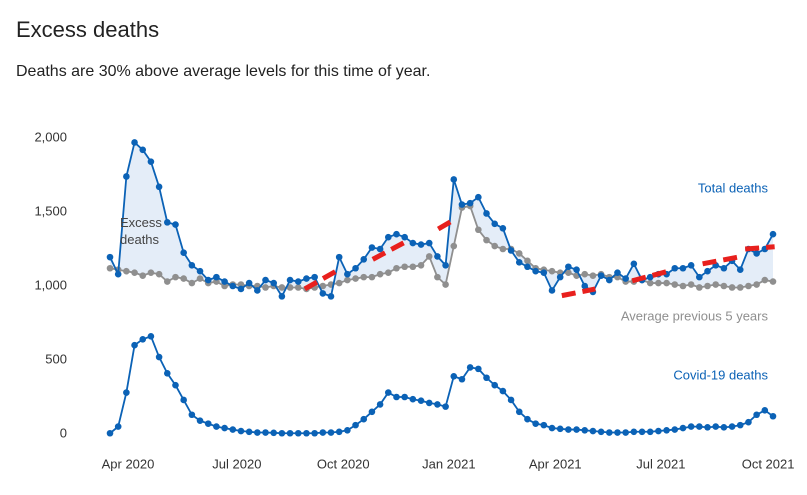 The height and width of the screenshot is (495, 807). What do you see at coordinates (555, 463) in the screenshot?
I see `x-tick-label: Apr 2021` at bounding box center [555, 463].